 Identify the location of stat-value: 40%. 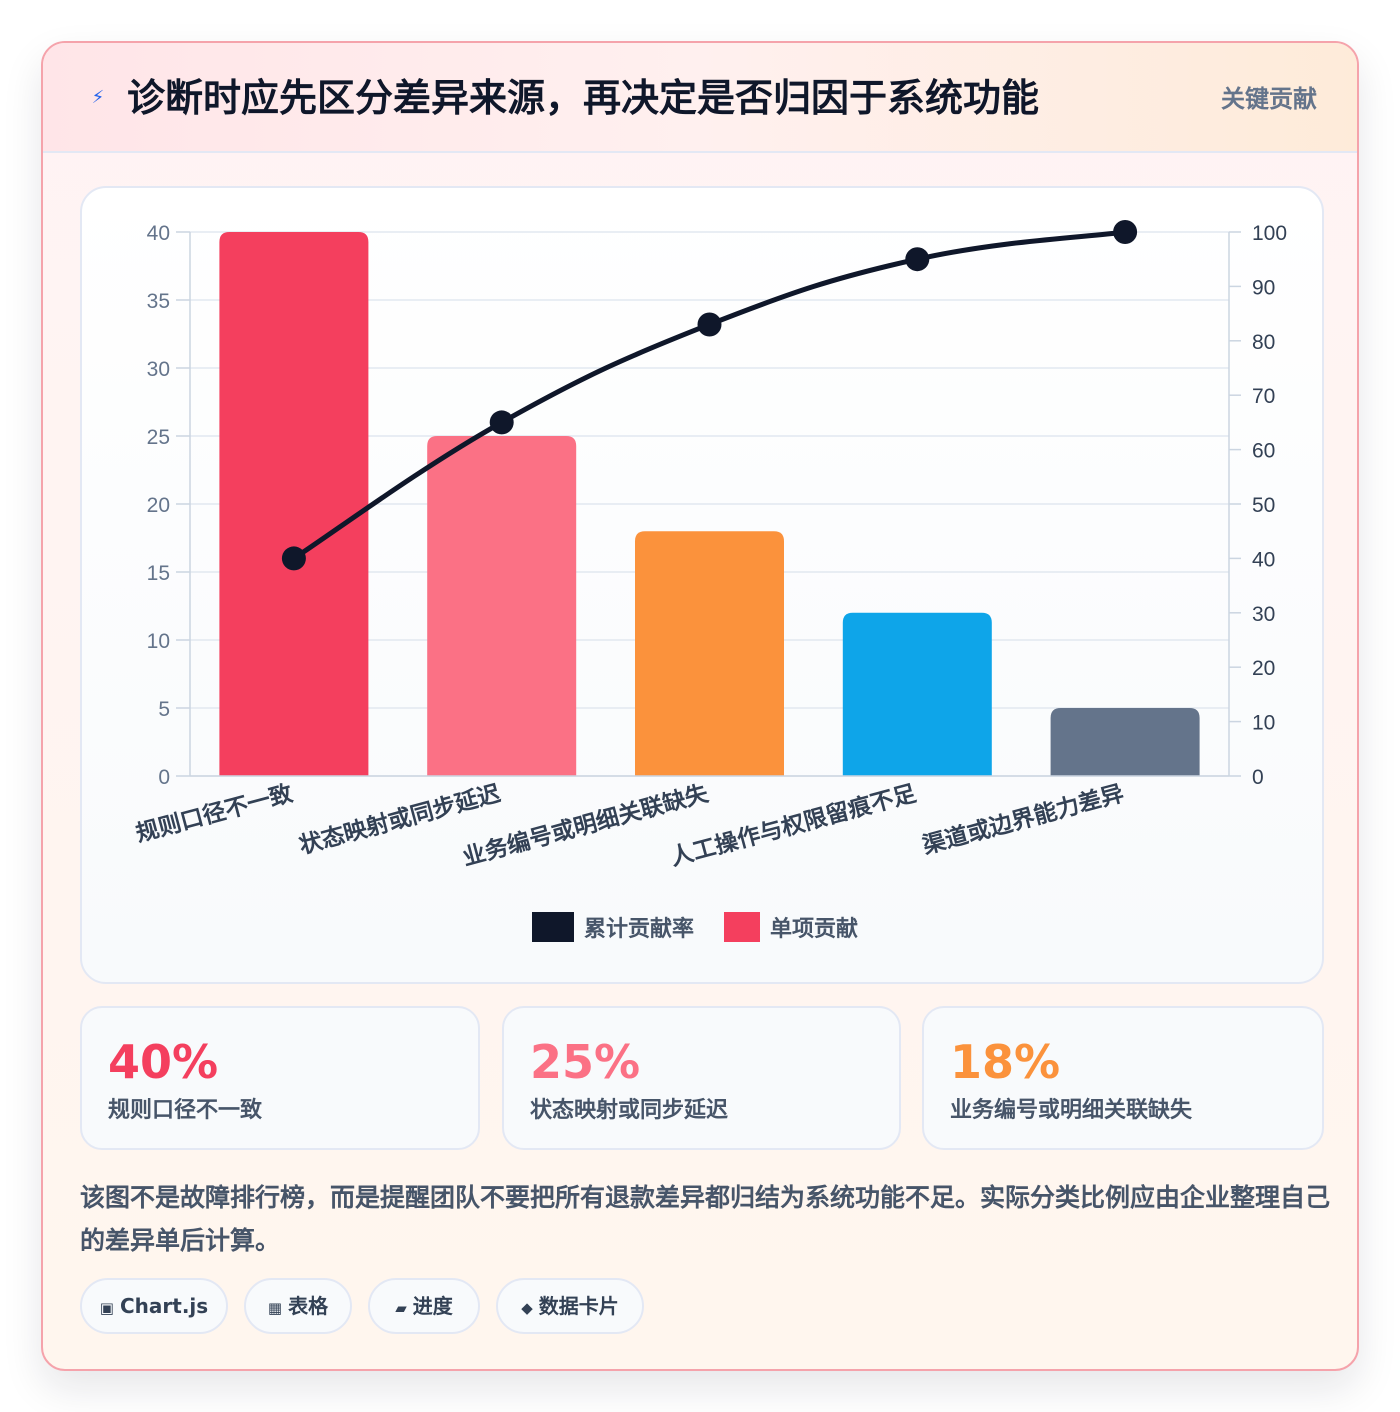
(163, 1062).